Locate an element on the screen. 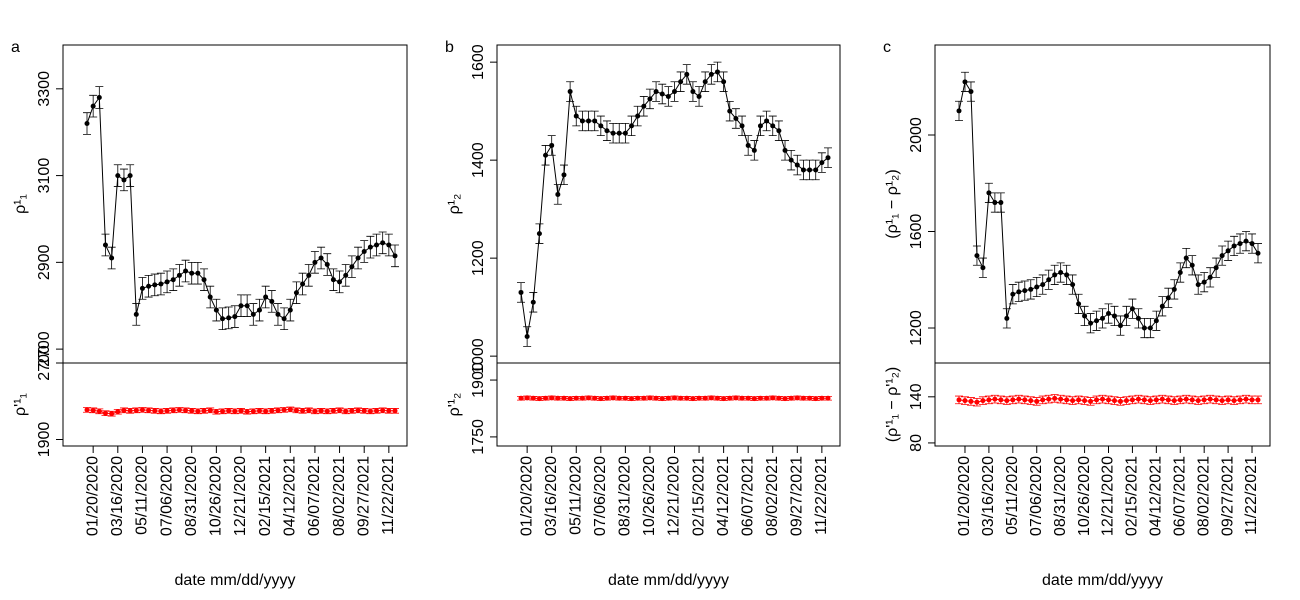 The image size is (1300, 600). x-tick-label: 10/26/2020 is located at coordinates (1084, 496).